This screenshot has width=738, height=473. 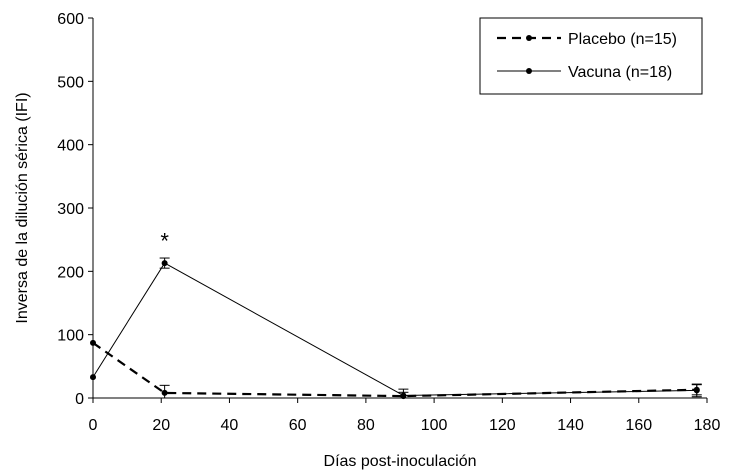 I want to click on y-tick-label: 200, so click(x=70, y=272).